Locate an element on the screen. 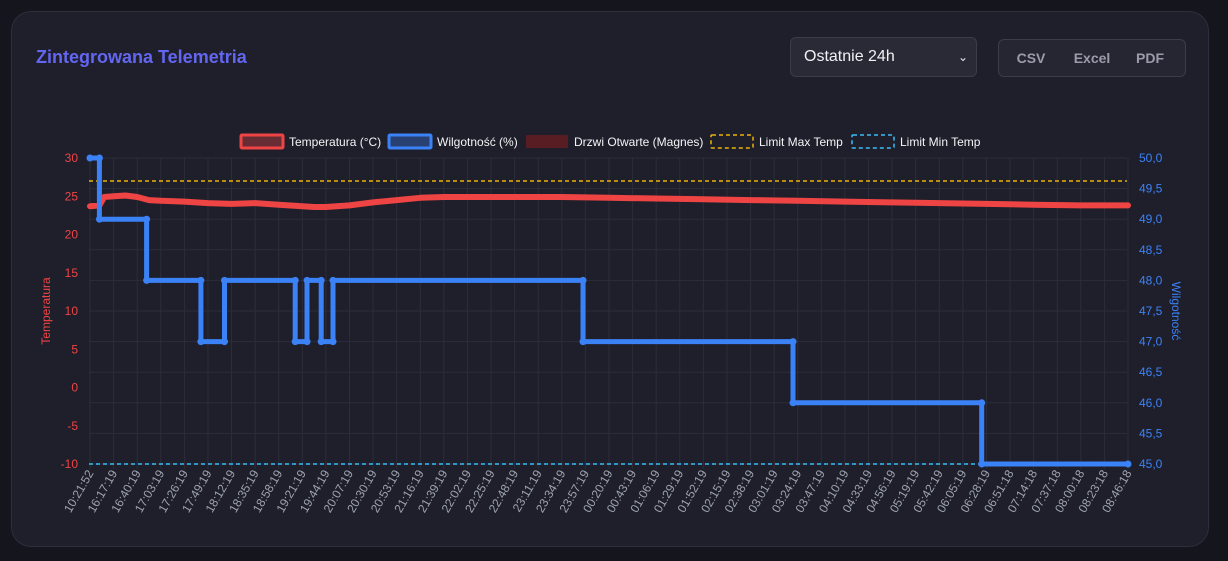 The height and width of the screenshot is (561, 1228). y-right-tick-label: 49,0 is located at coordinates (1151, 219).